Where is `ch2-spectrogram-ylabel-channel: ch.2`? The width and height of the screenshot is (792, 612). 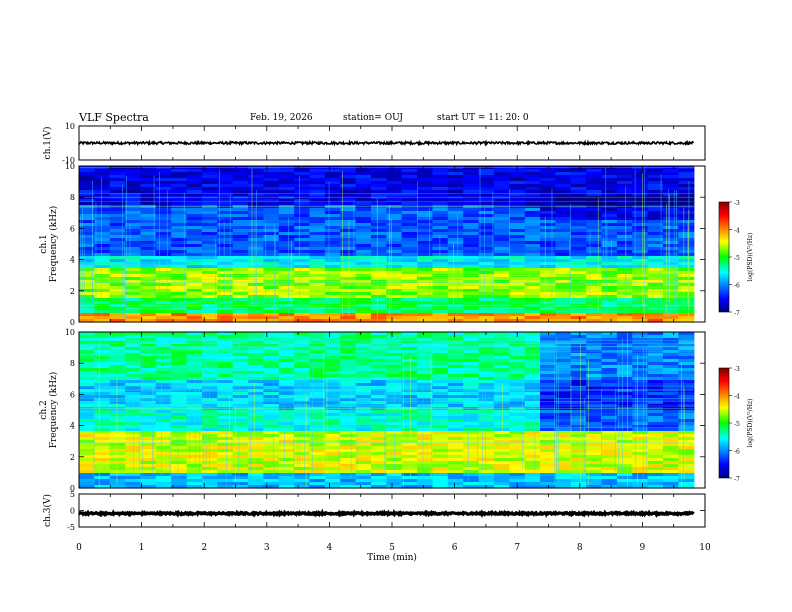 ch2-spectrogram-ylabel-channel: ch.2 is located at coordinates (44, 409).